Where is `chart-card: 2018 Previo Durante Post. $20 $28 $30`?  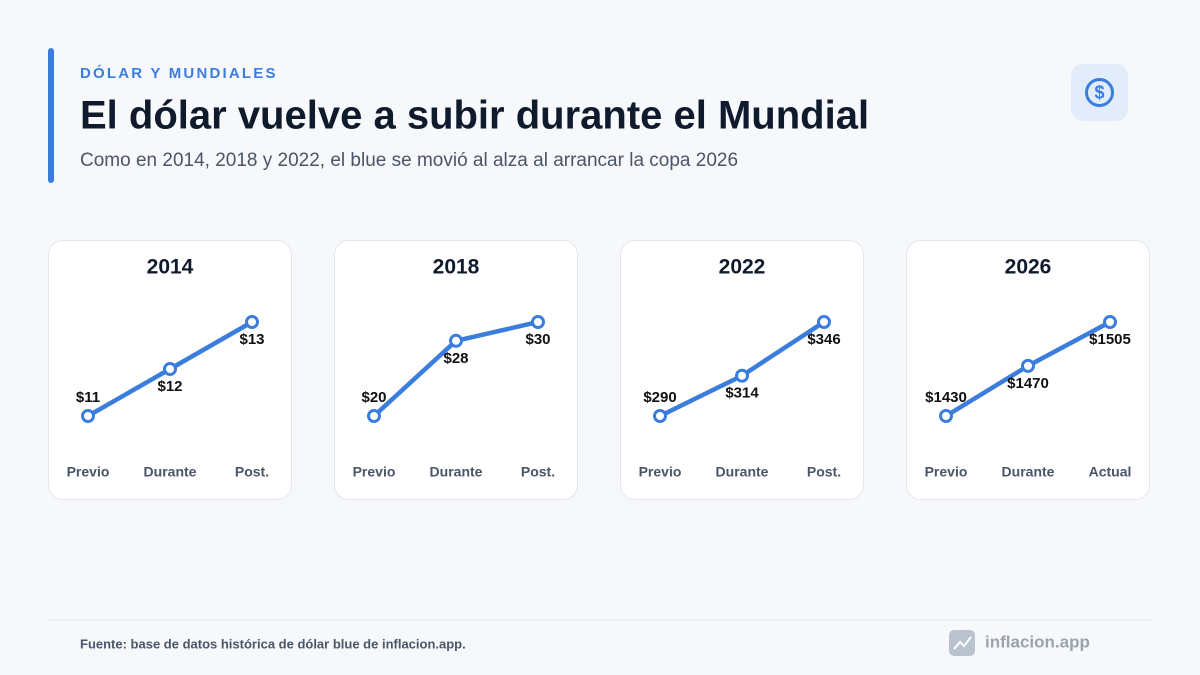 chart-card: 2018 Previo Durante Post. $20 $28 $30 is located at coordinates (456, 370).